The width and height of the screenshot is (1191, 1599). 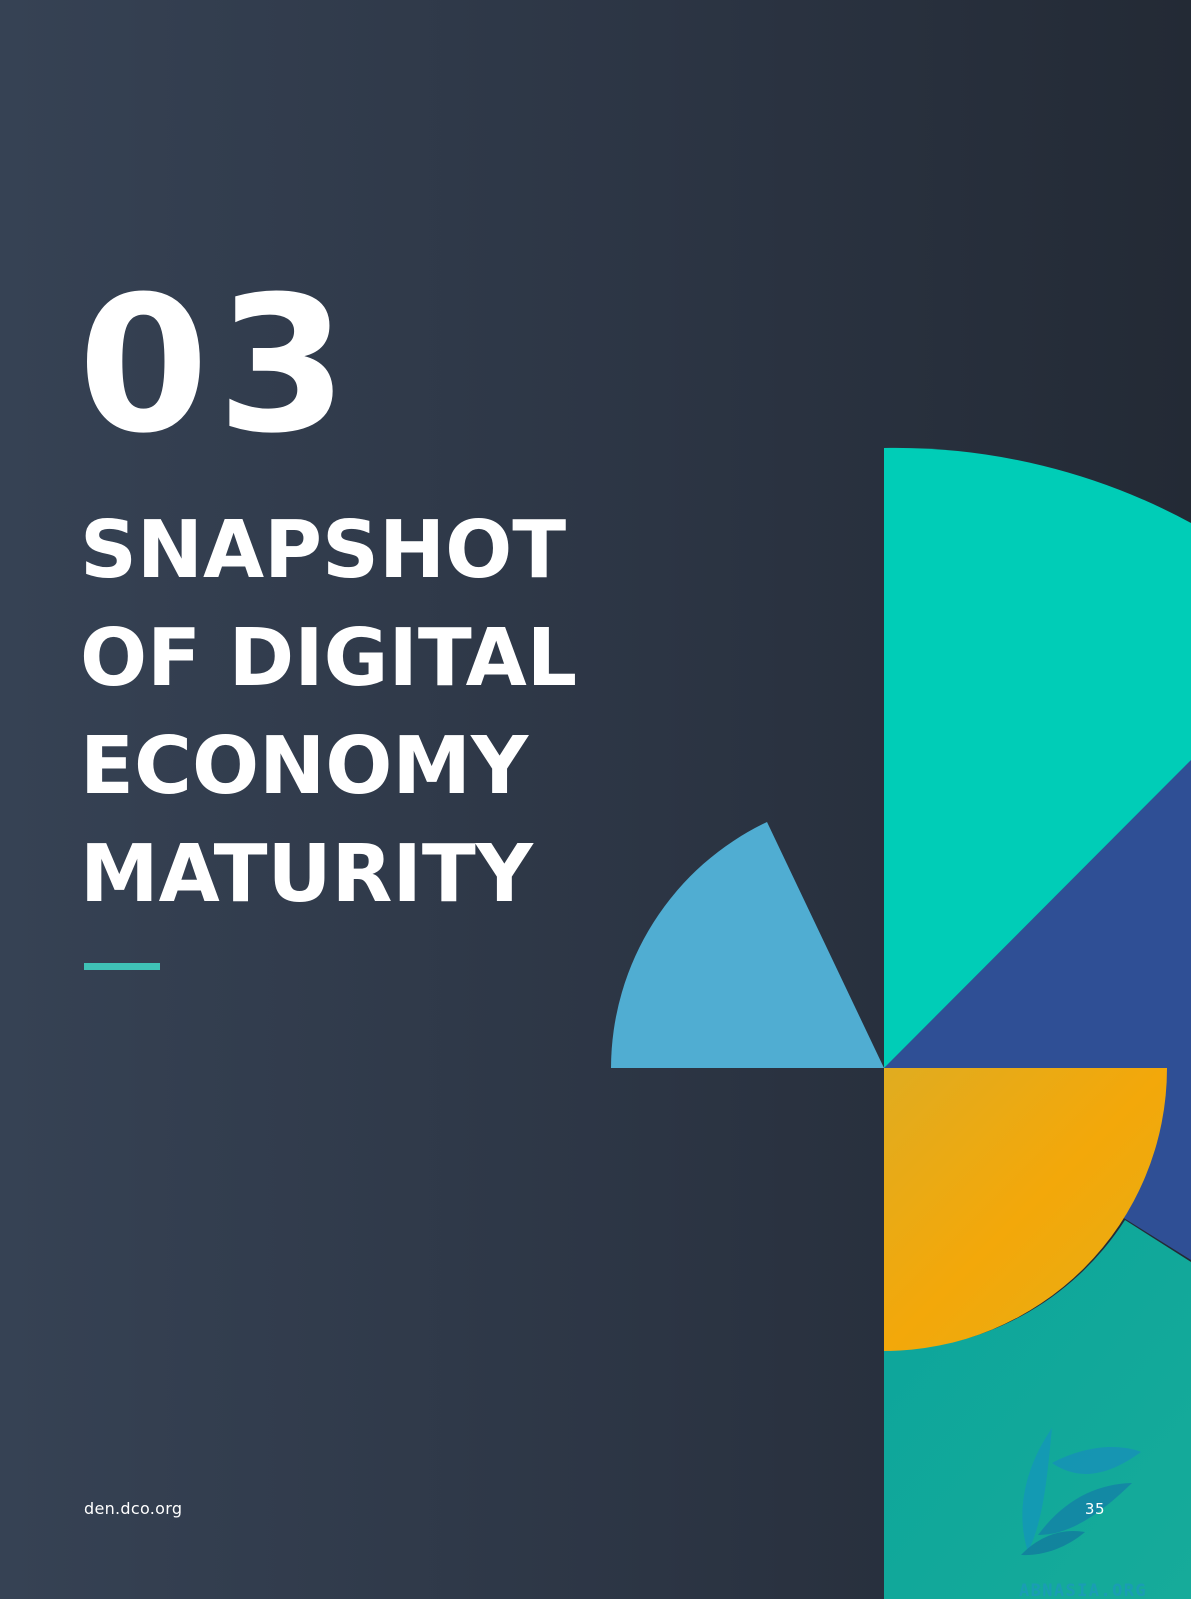 I want to click on chapter-title: SNAPSHOT OF DIGITAL ECONOMY MATURITY, so click(x=330, y=712).